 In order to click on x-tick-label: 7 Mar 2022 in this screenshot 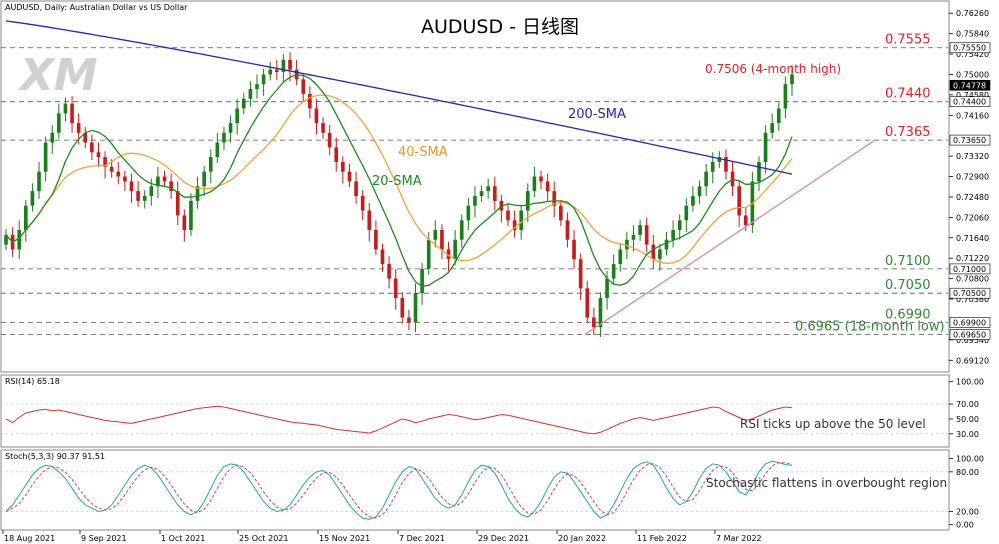, I will do `click(739, 538)`.